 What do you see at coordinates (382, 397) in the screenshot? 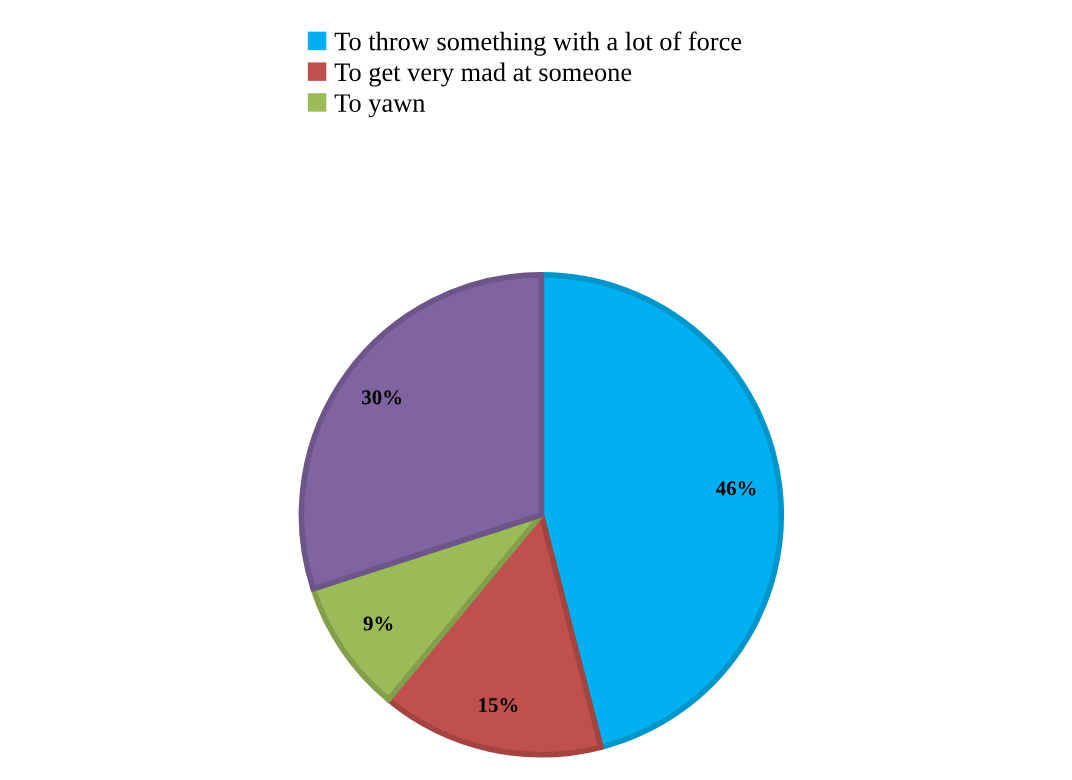
I see `data-label: 30%` at bounding box center [382, 397].